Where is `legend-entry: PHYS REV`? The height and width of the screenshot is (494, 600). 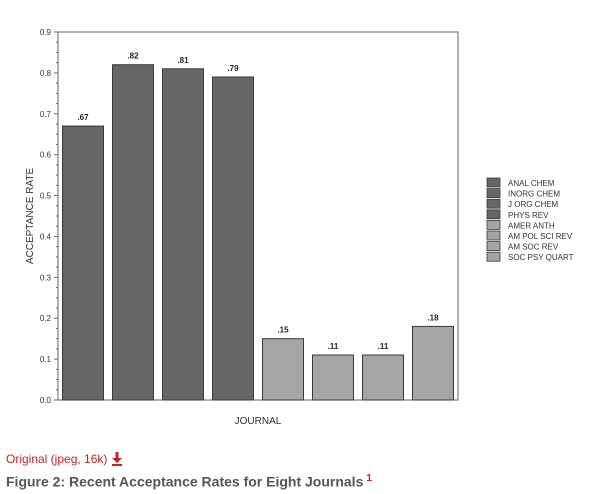
legend-entry: PHYS REV is located at coordinates (528, 215).